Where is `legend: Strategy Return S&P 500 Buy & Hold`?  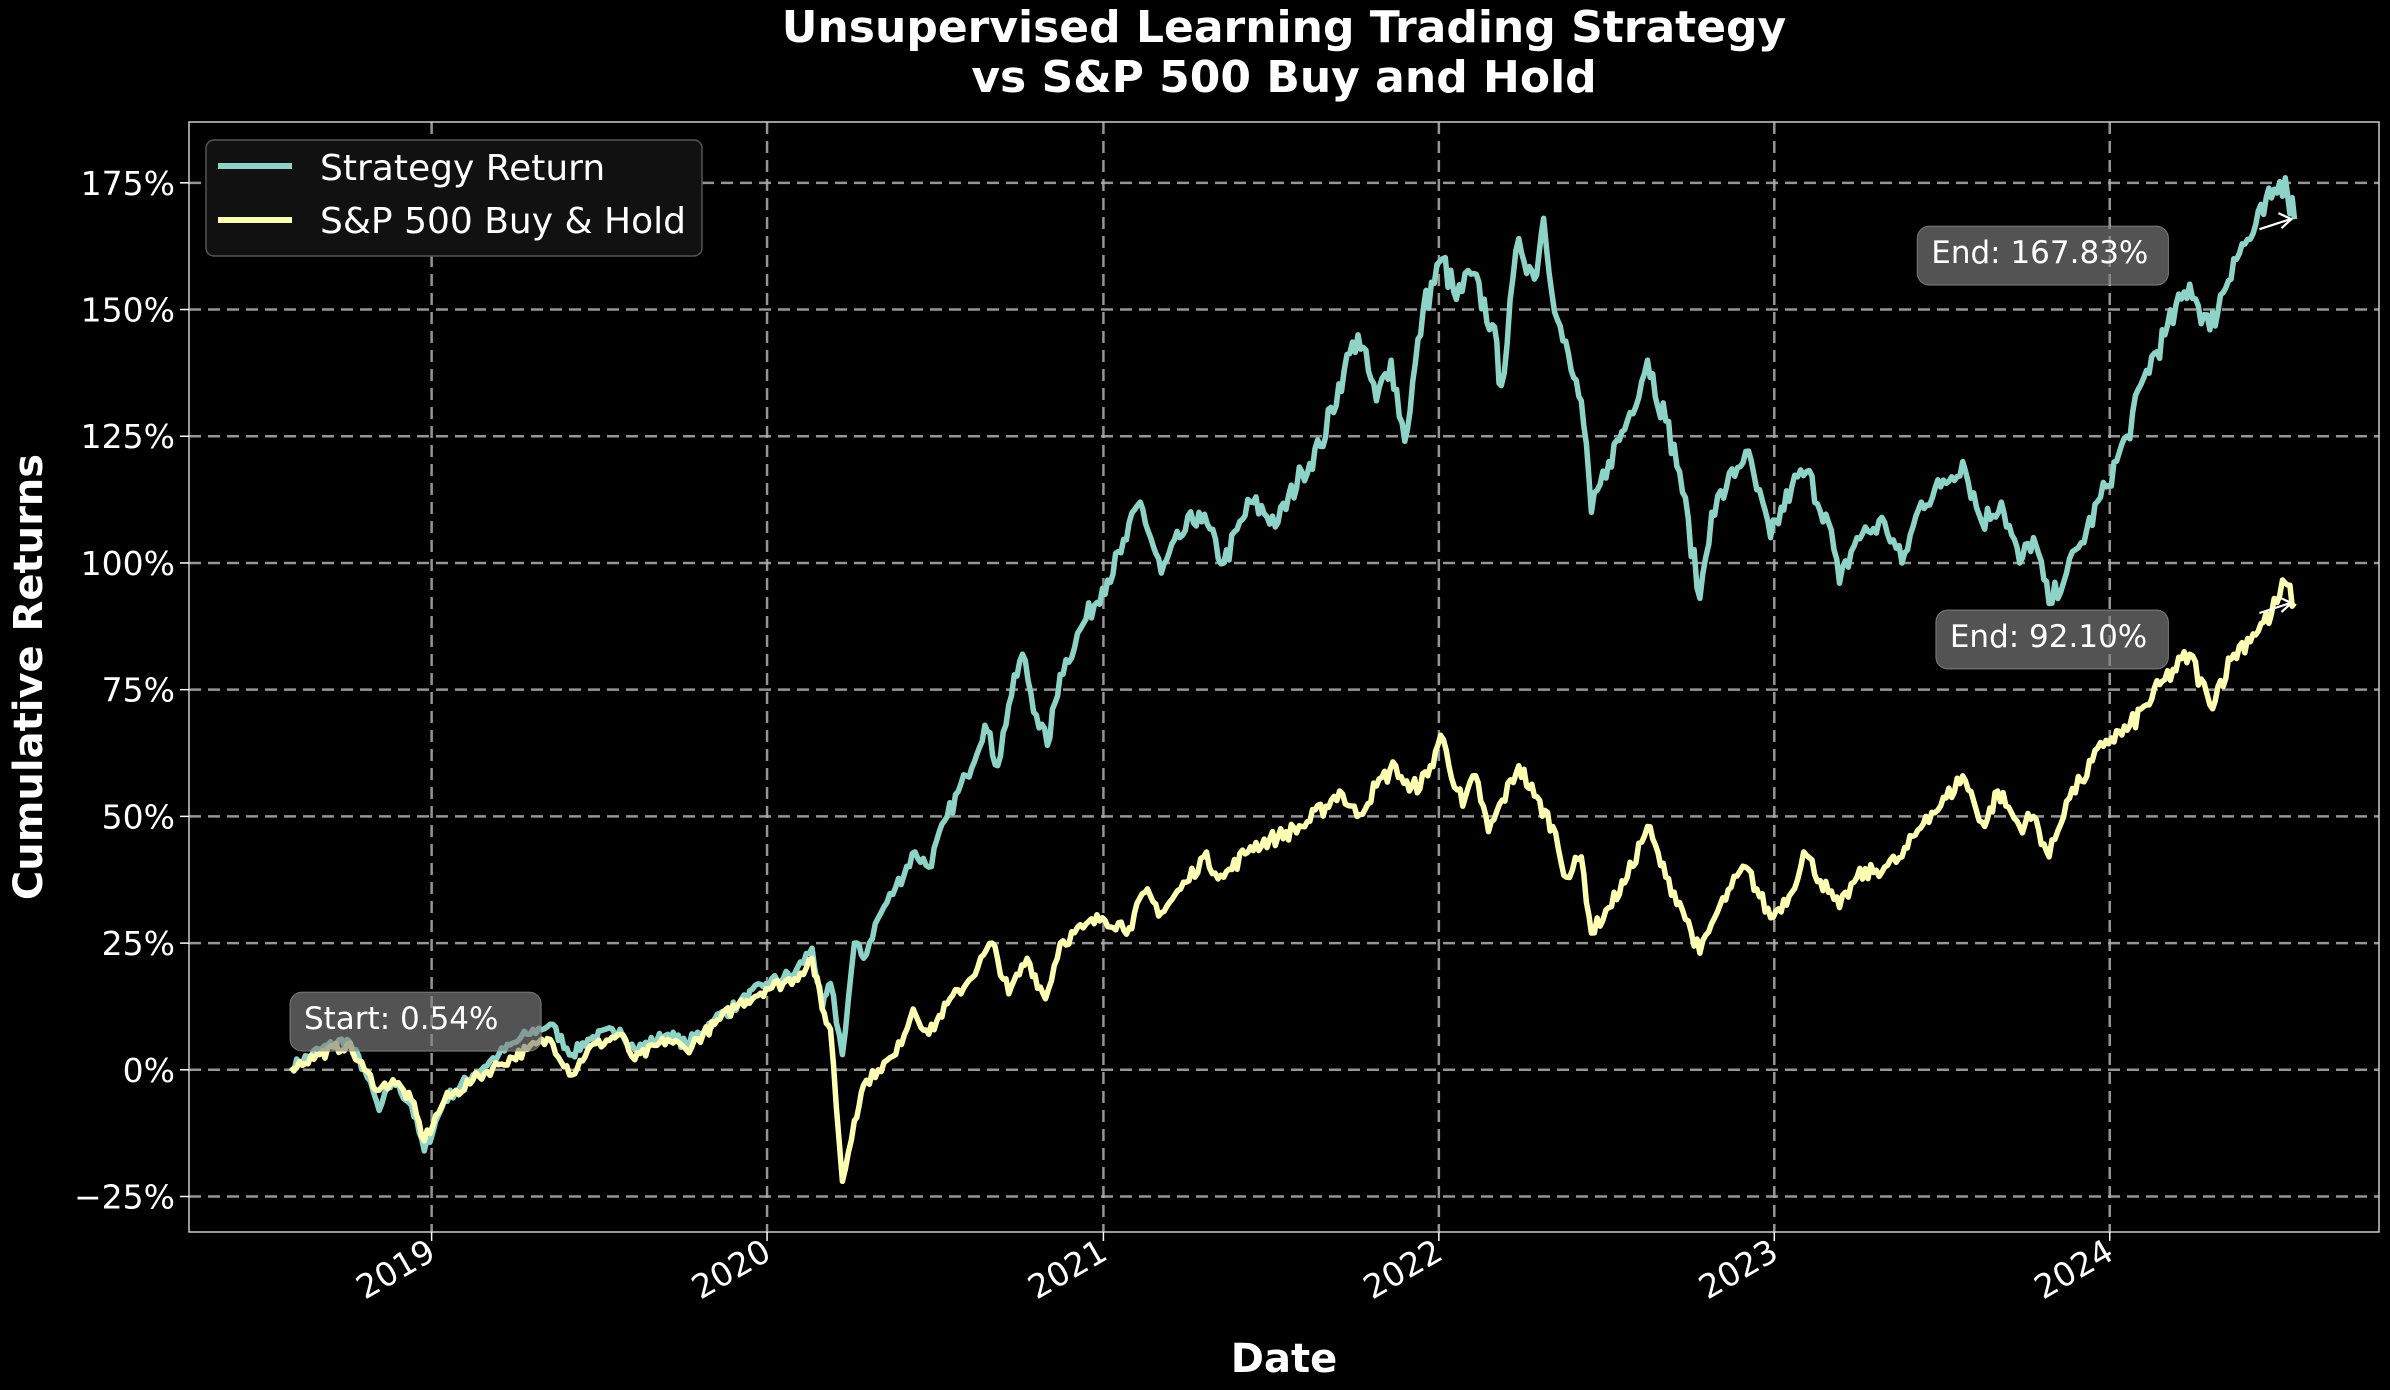
legend: Strategy Return S&P 500 Buy & Hold is located at coordinates (454, 198).